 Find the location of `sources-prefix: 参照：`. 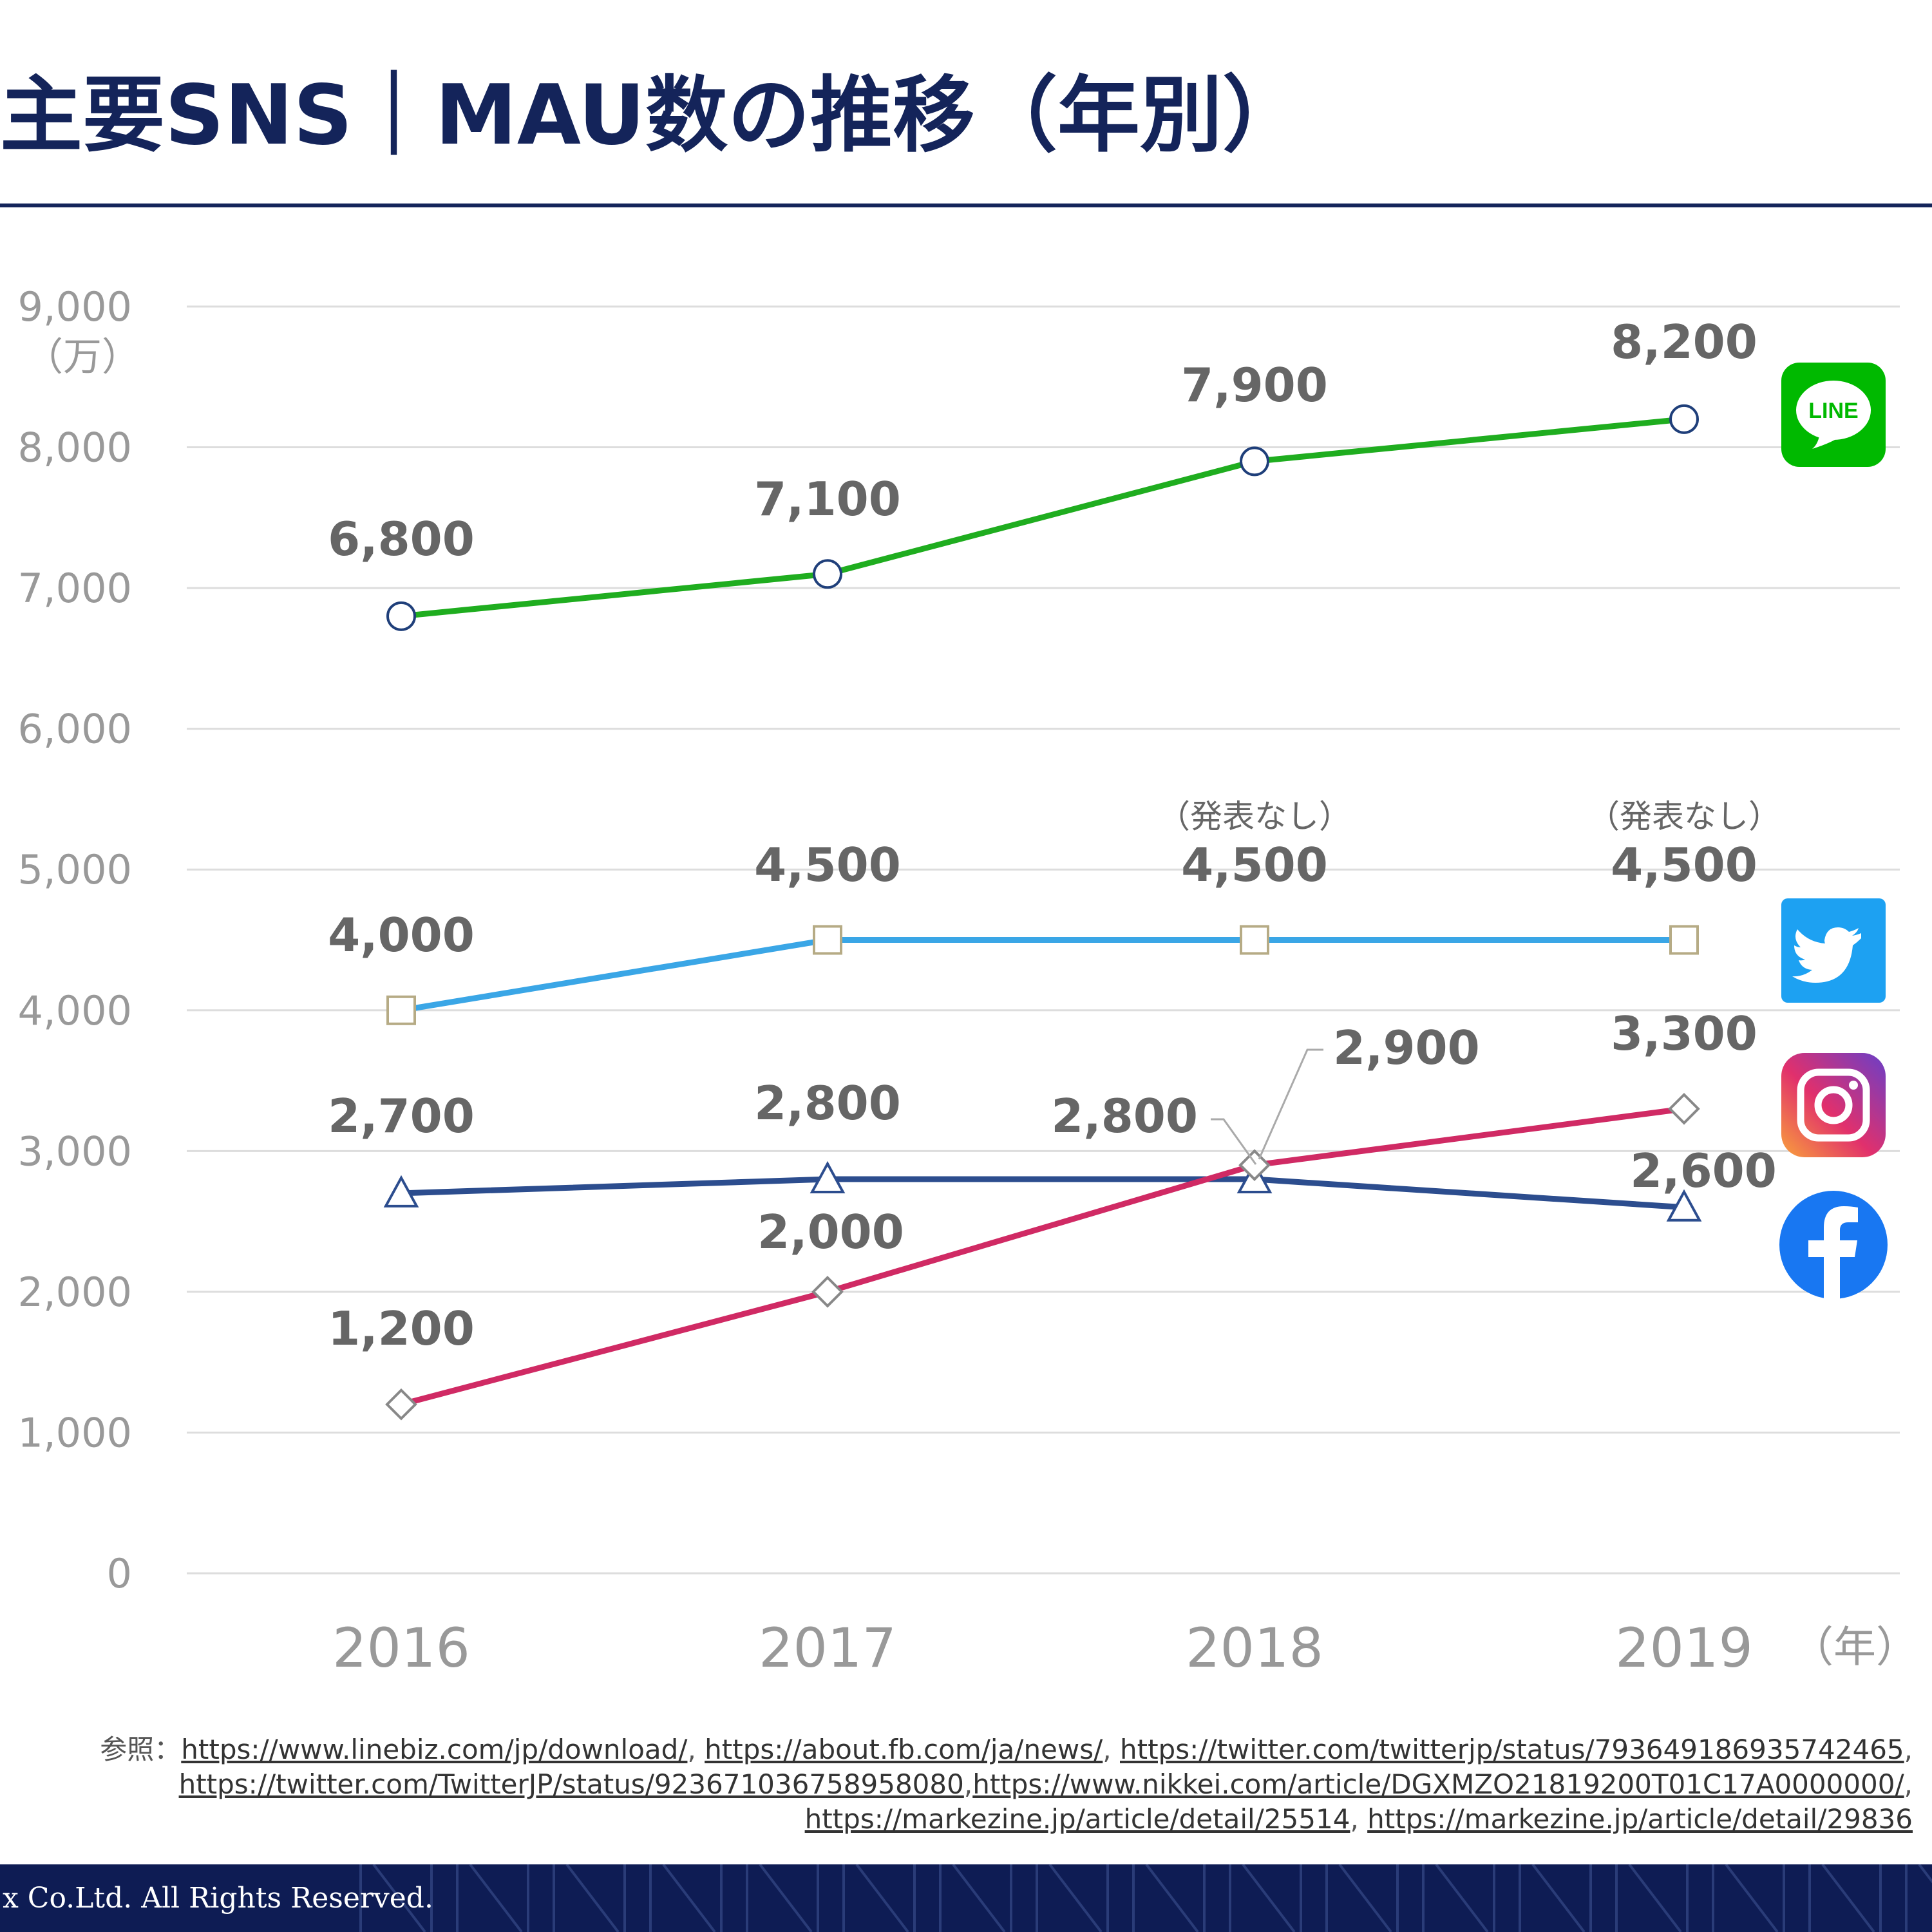

sources-prefix: 参照： is located at coordinates (141, 1750).